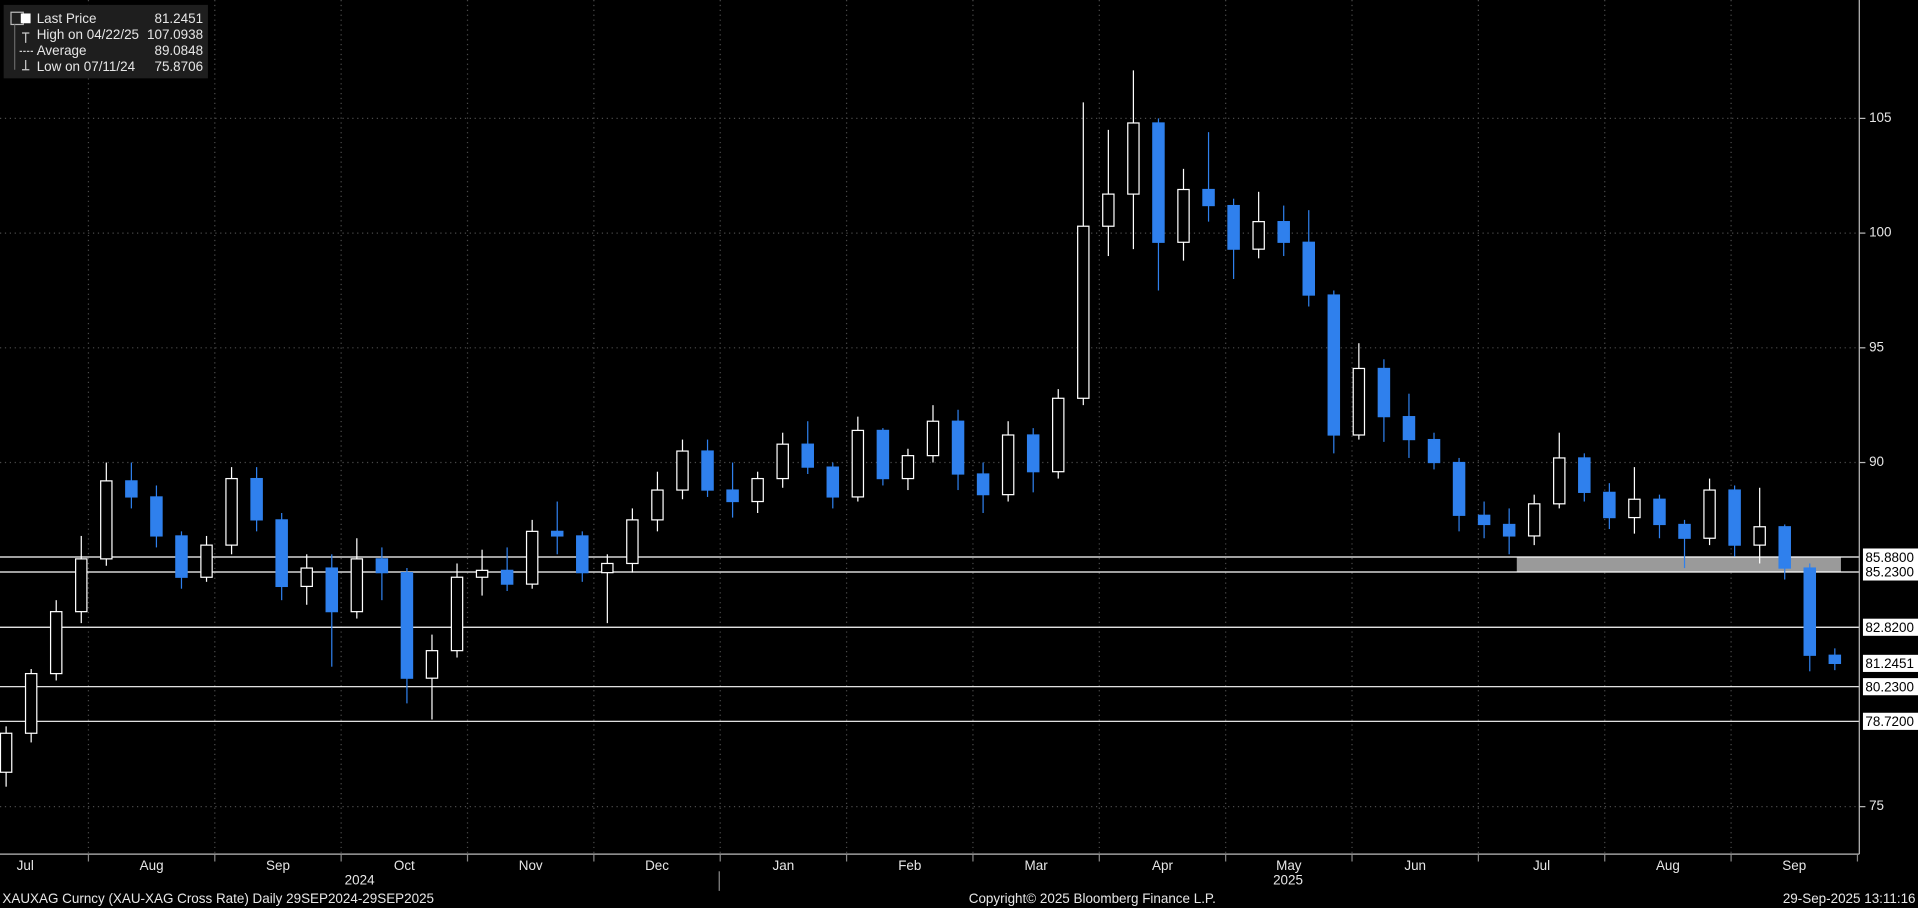 This screenshot has width=1918, height=908. What do you see at coordinates (178, 66) in the screenshot?
I see `legend-value: 75.8706` at bounding box center [178, 66].